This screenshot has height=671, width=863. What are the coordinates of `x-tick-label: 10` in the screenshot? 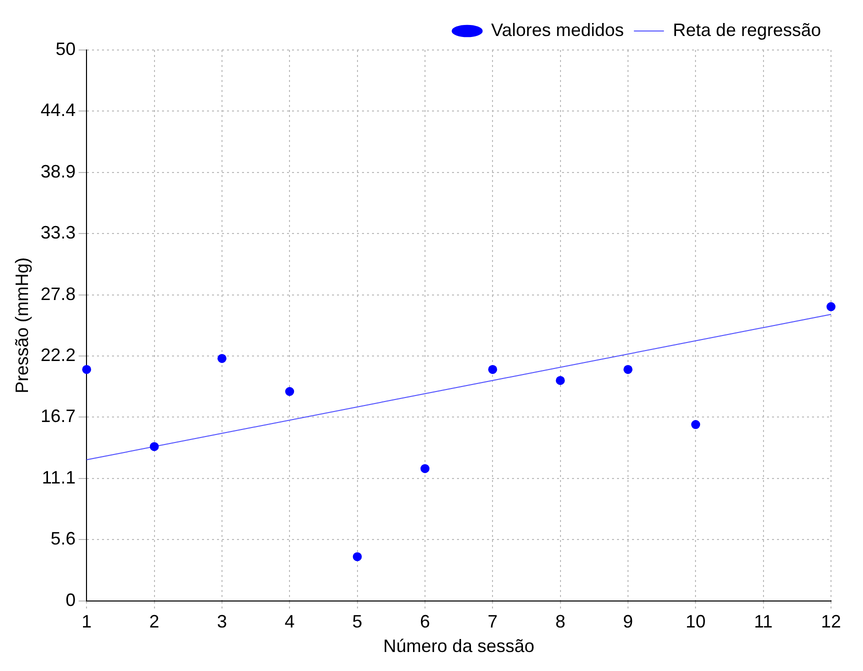 It's located at (696, 622).